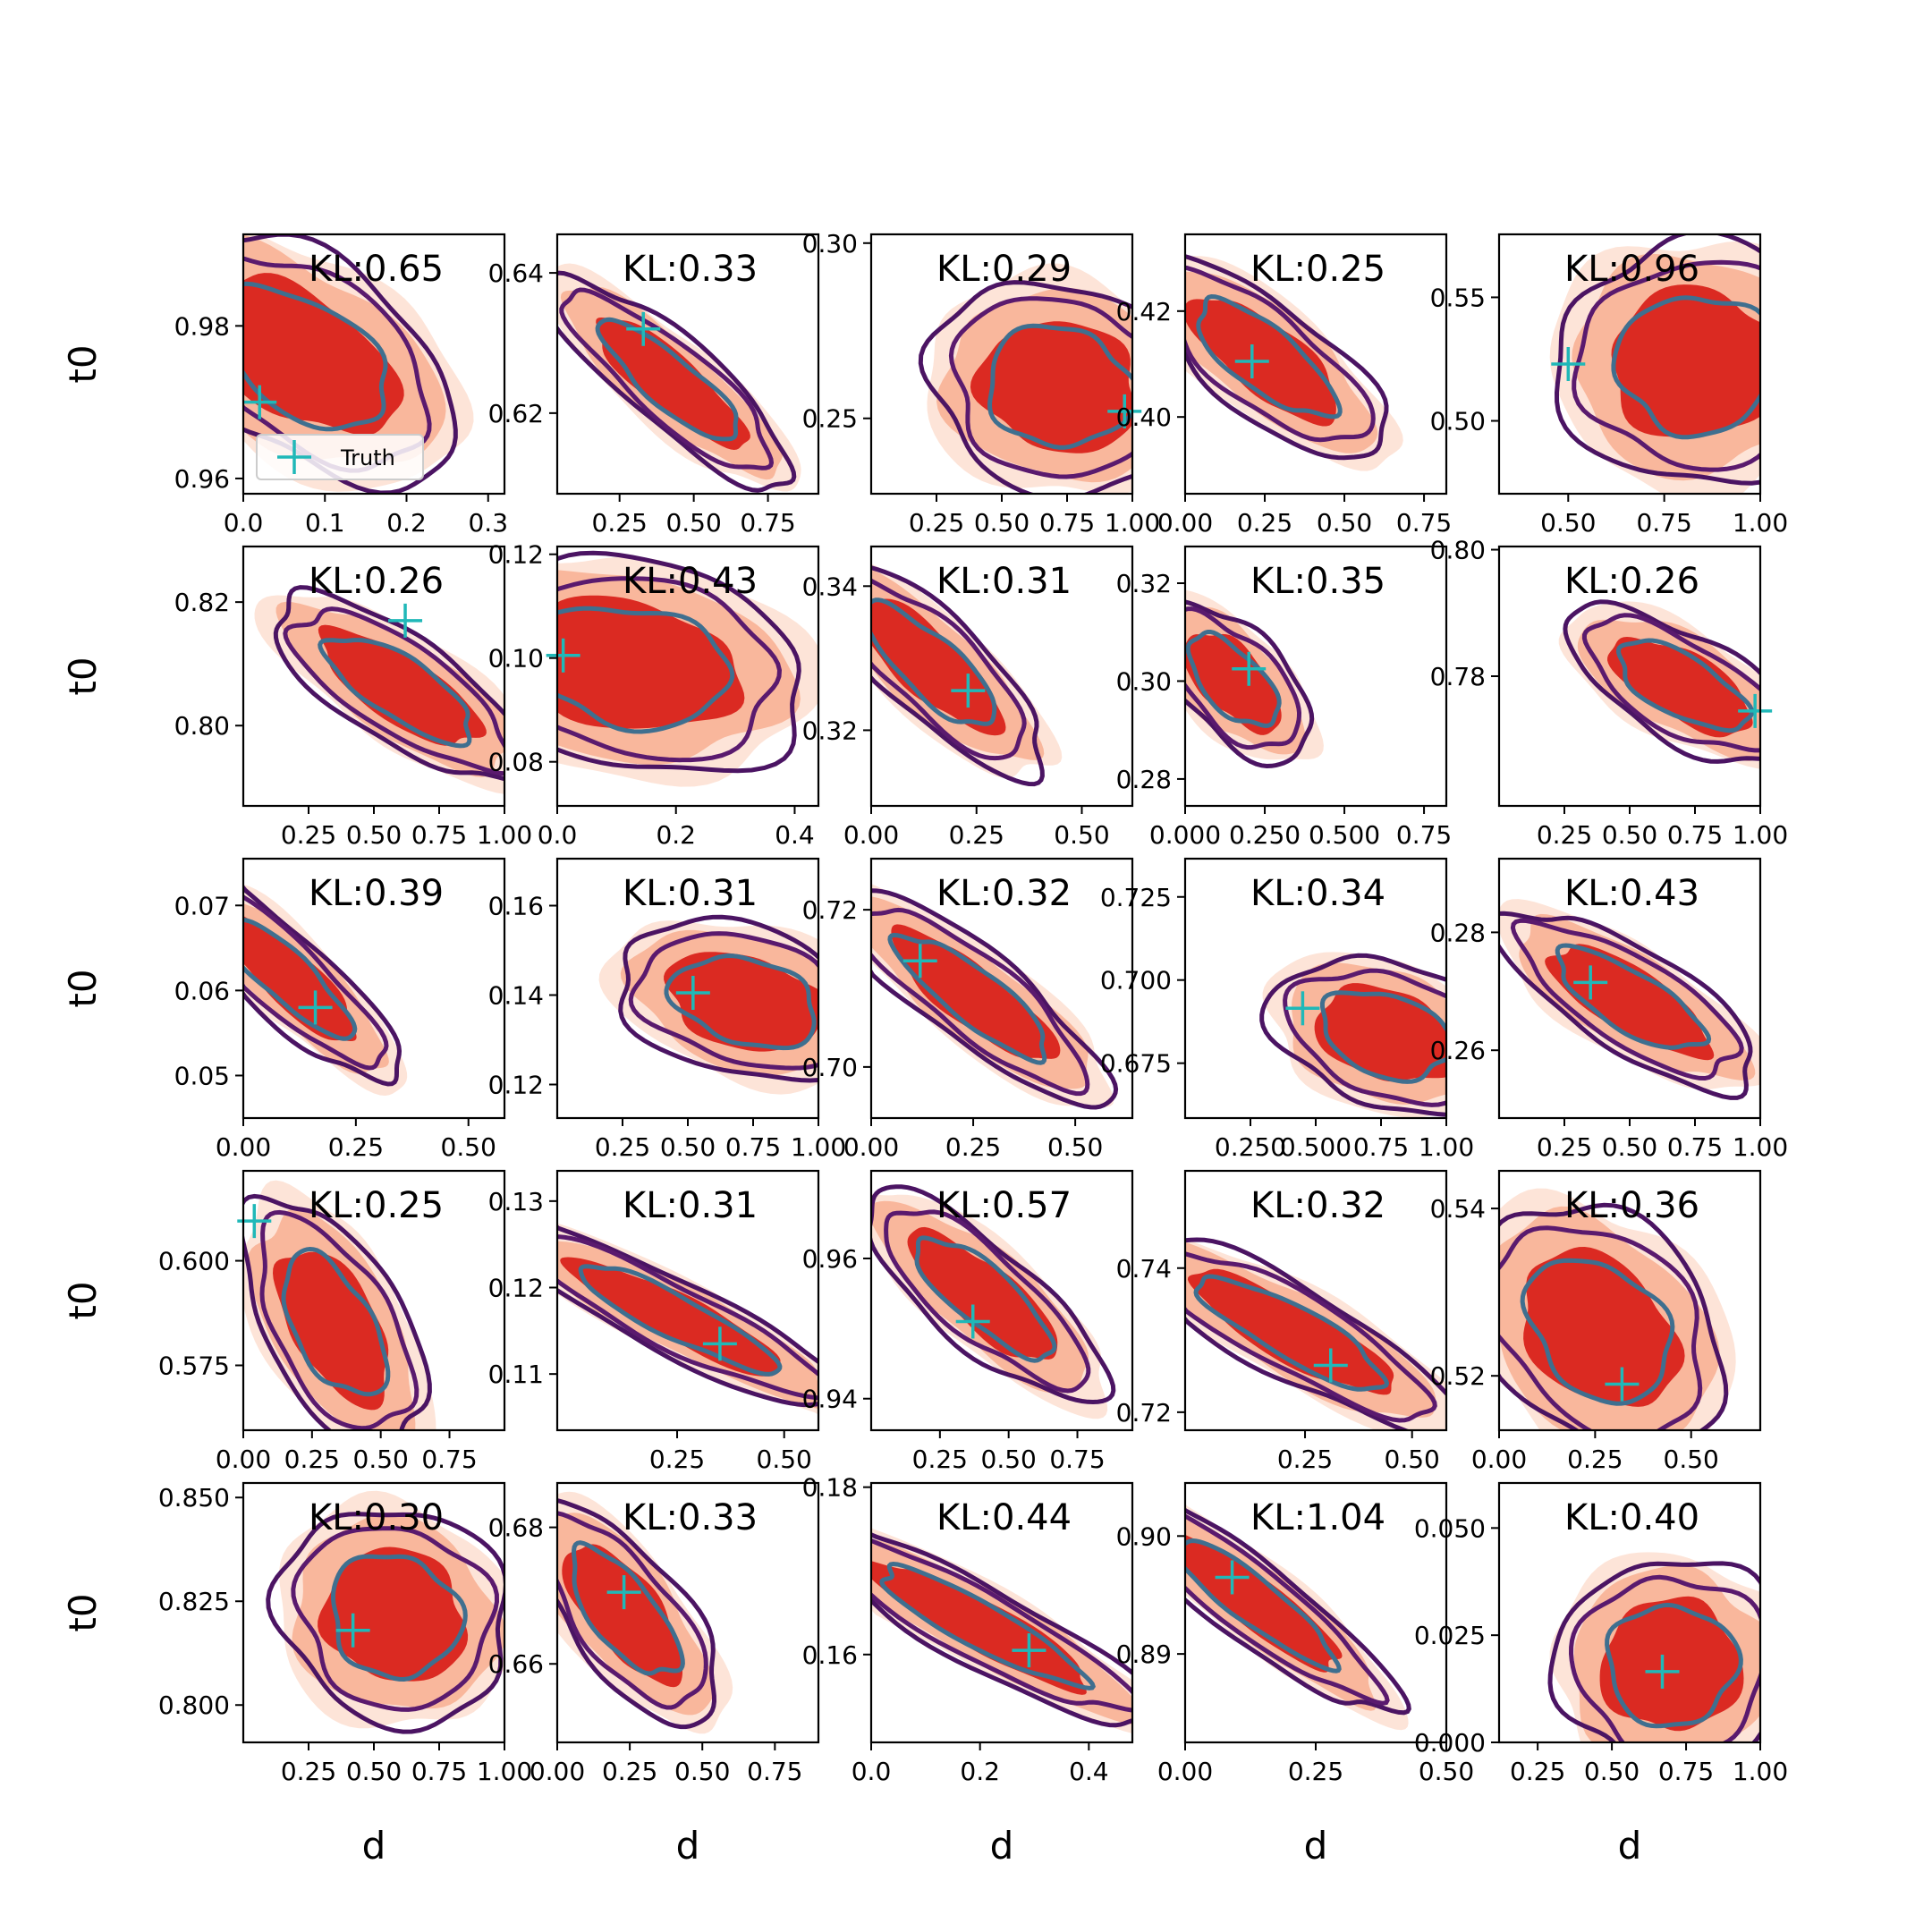 This screenshot has width=1932, height=1932. Describe the element at coordinates (1458, 1209) in the screenshot. I see `y-tick-label: 0.54` at that location.